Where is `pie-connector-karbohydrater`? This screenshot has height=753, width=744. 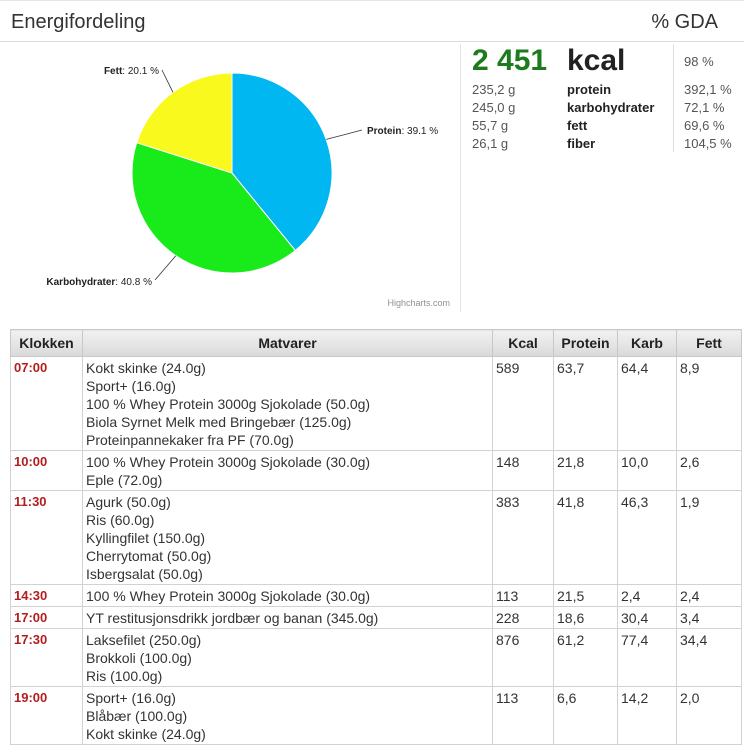
pie-connector-karbohydrater is located at coordinates (165, 268).